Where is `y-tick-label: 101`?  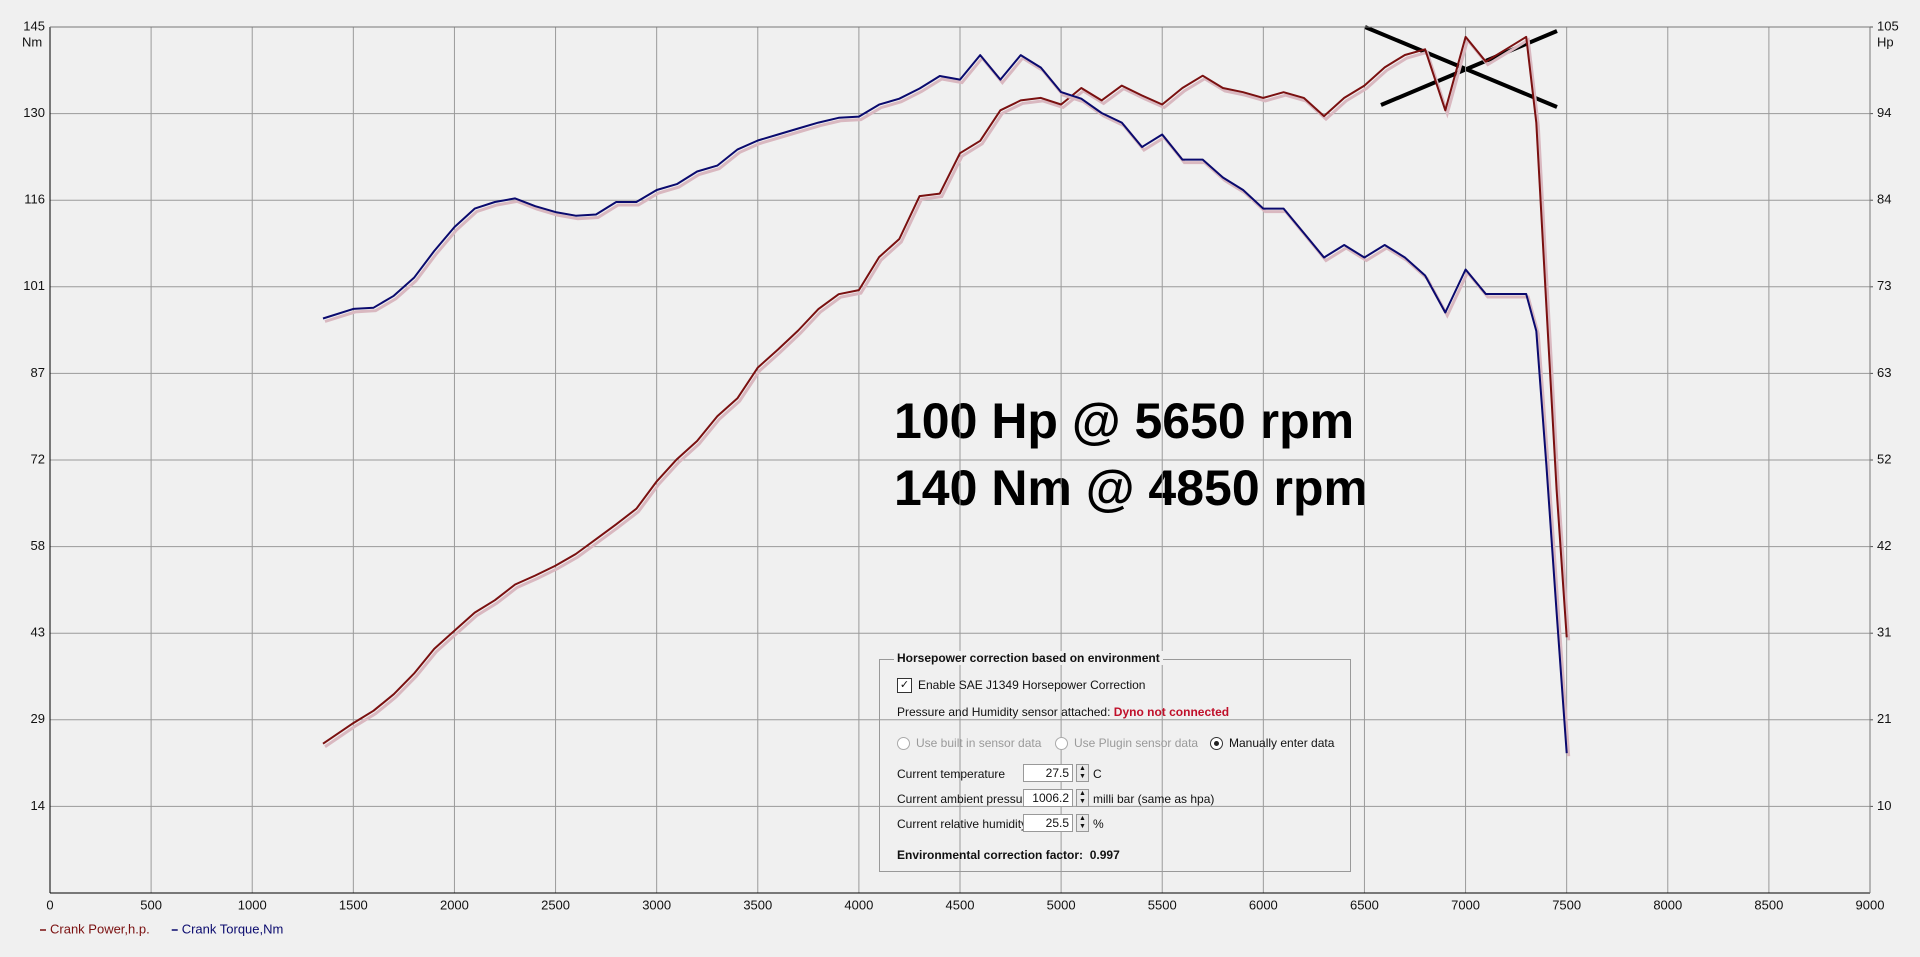
y-tick-label: 101 is located at coordinates (34, 285).